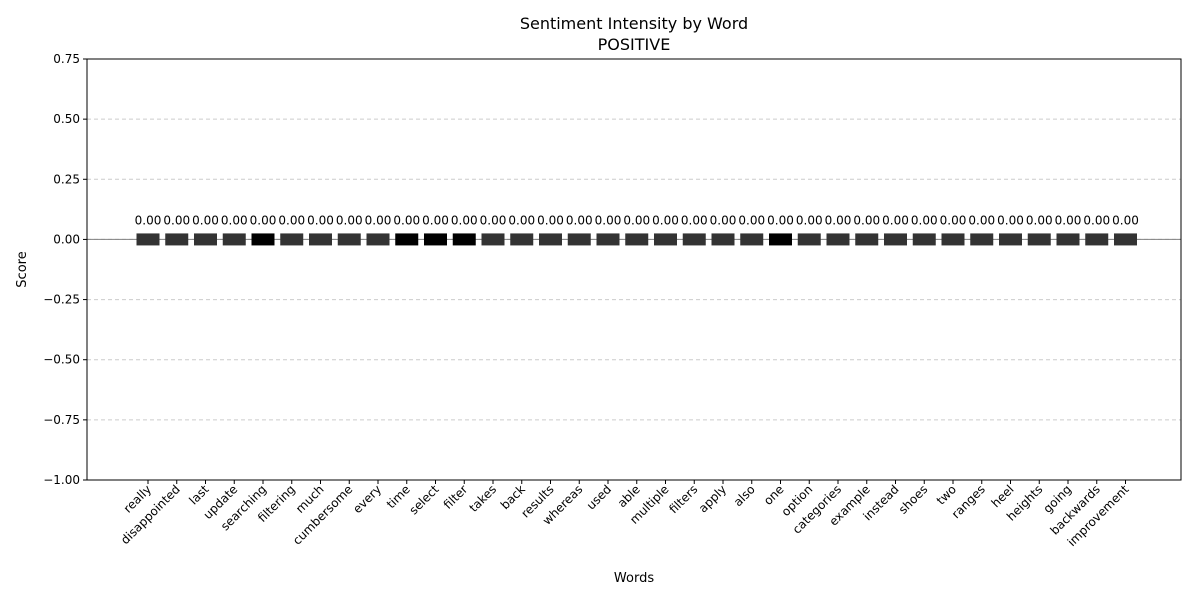 Image resolution: width=1200 pixels, height=604 pixels. Describe the element at coordinates (634, 44) in the screenshot. I see `chart-subtitle: POSITIVE` at that location.